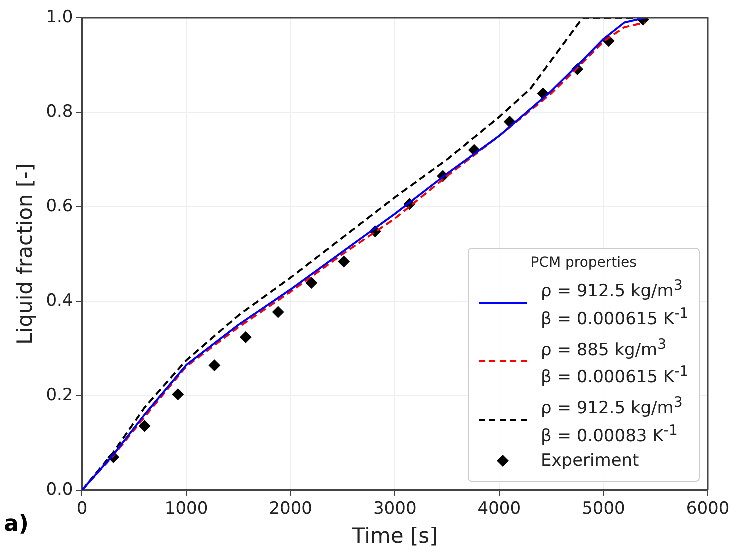 The width and height of the screenshot is (736, 556). Describe the element at coordinates (60, 17) in the screenshot. I see `y-tick-label: 1.0` at that location.